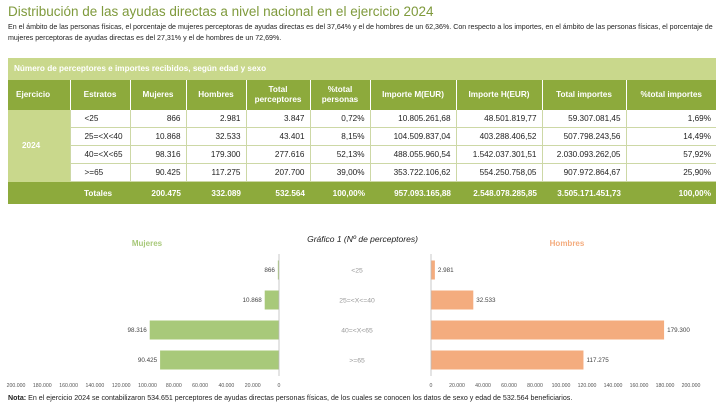 The width and height of the screenshot is (725, 409). Describe the element at coordinates (339, 154) in the screenshot. I see `table-cell: 52,13%` at that location.